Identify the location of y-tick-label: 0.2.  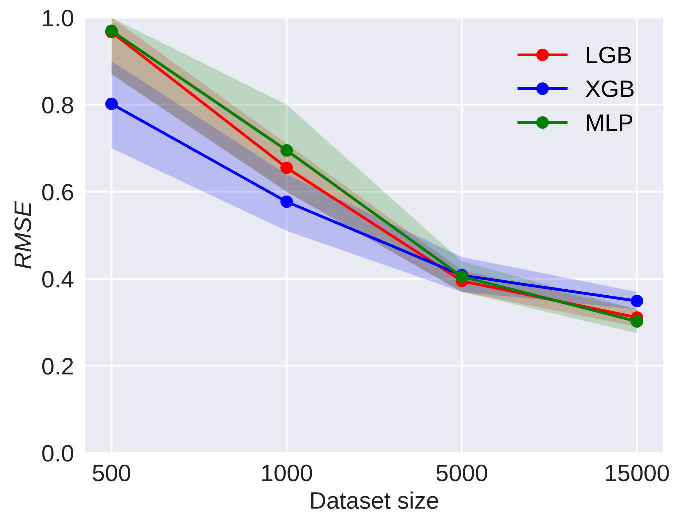
(58, 366).